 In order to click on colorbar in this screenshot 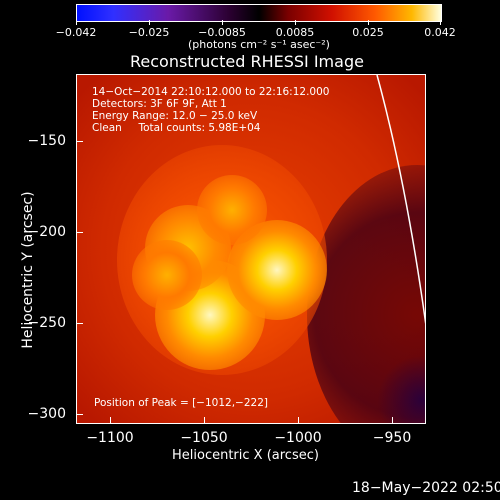, I will do `click(259, 13)`.